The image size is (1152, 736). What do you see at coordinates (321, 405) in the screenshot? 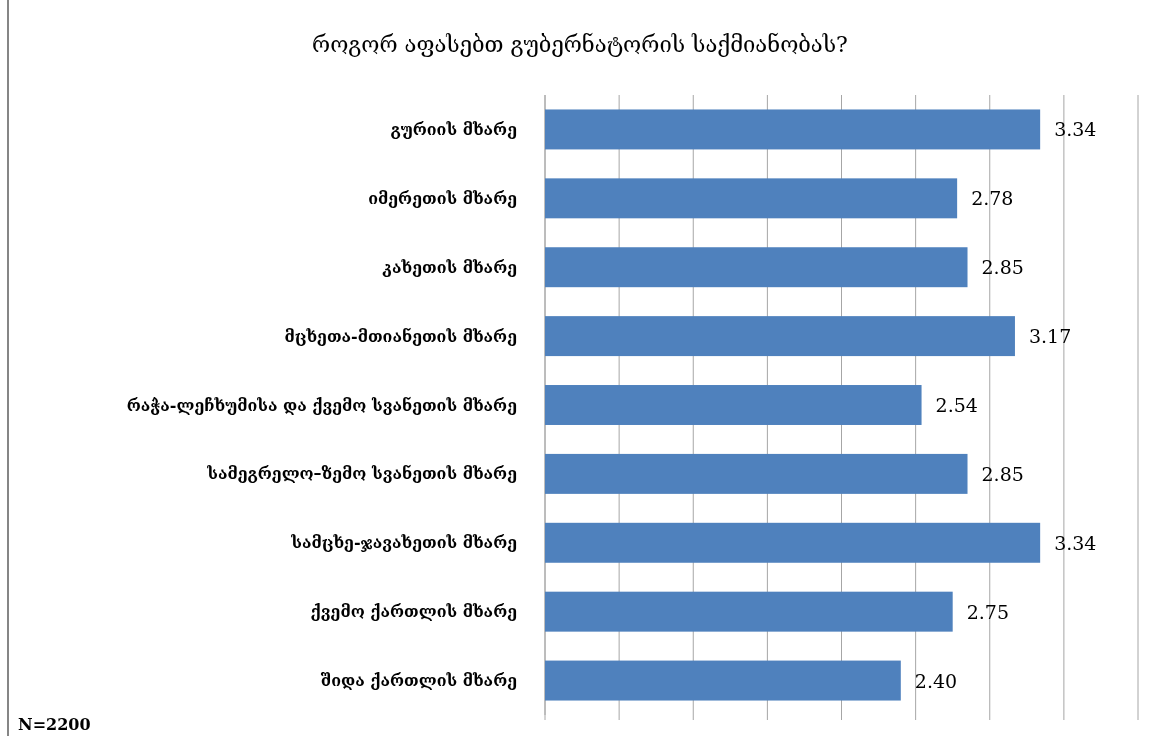
I see `y-tick-label: რაჭა-ლეჩხუმისა და ქვემო სვანეთის მხარე` at bounding box center [321, 405].